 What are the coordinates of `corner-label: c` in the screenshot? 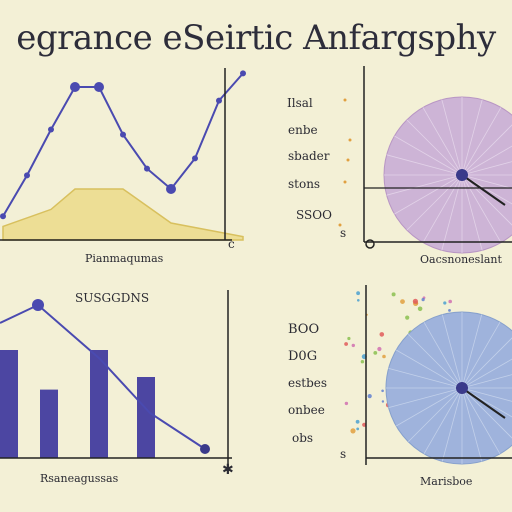 It's located at (231, 244).